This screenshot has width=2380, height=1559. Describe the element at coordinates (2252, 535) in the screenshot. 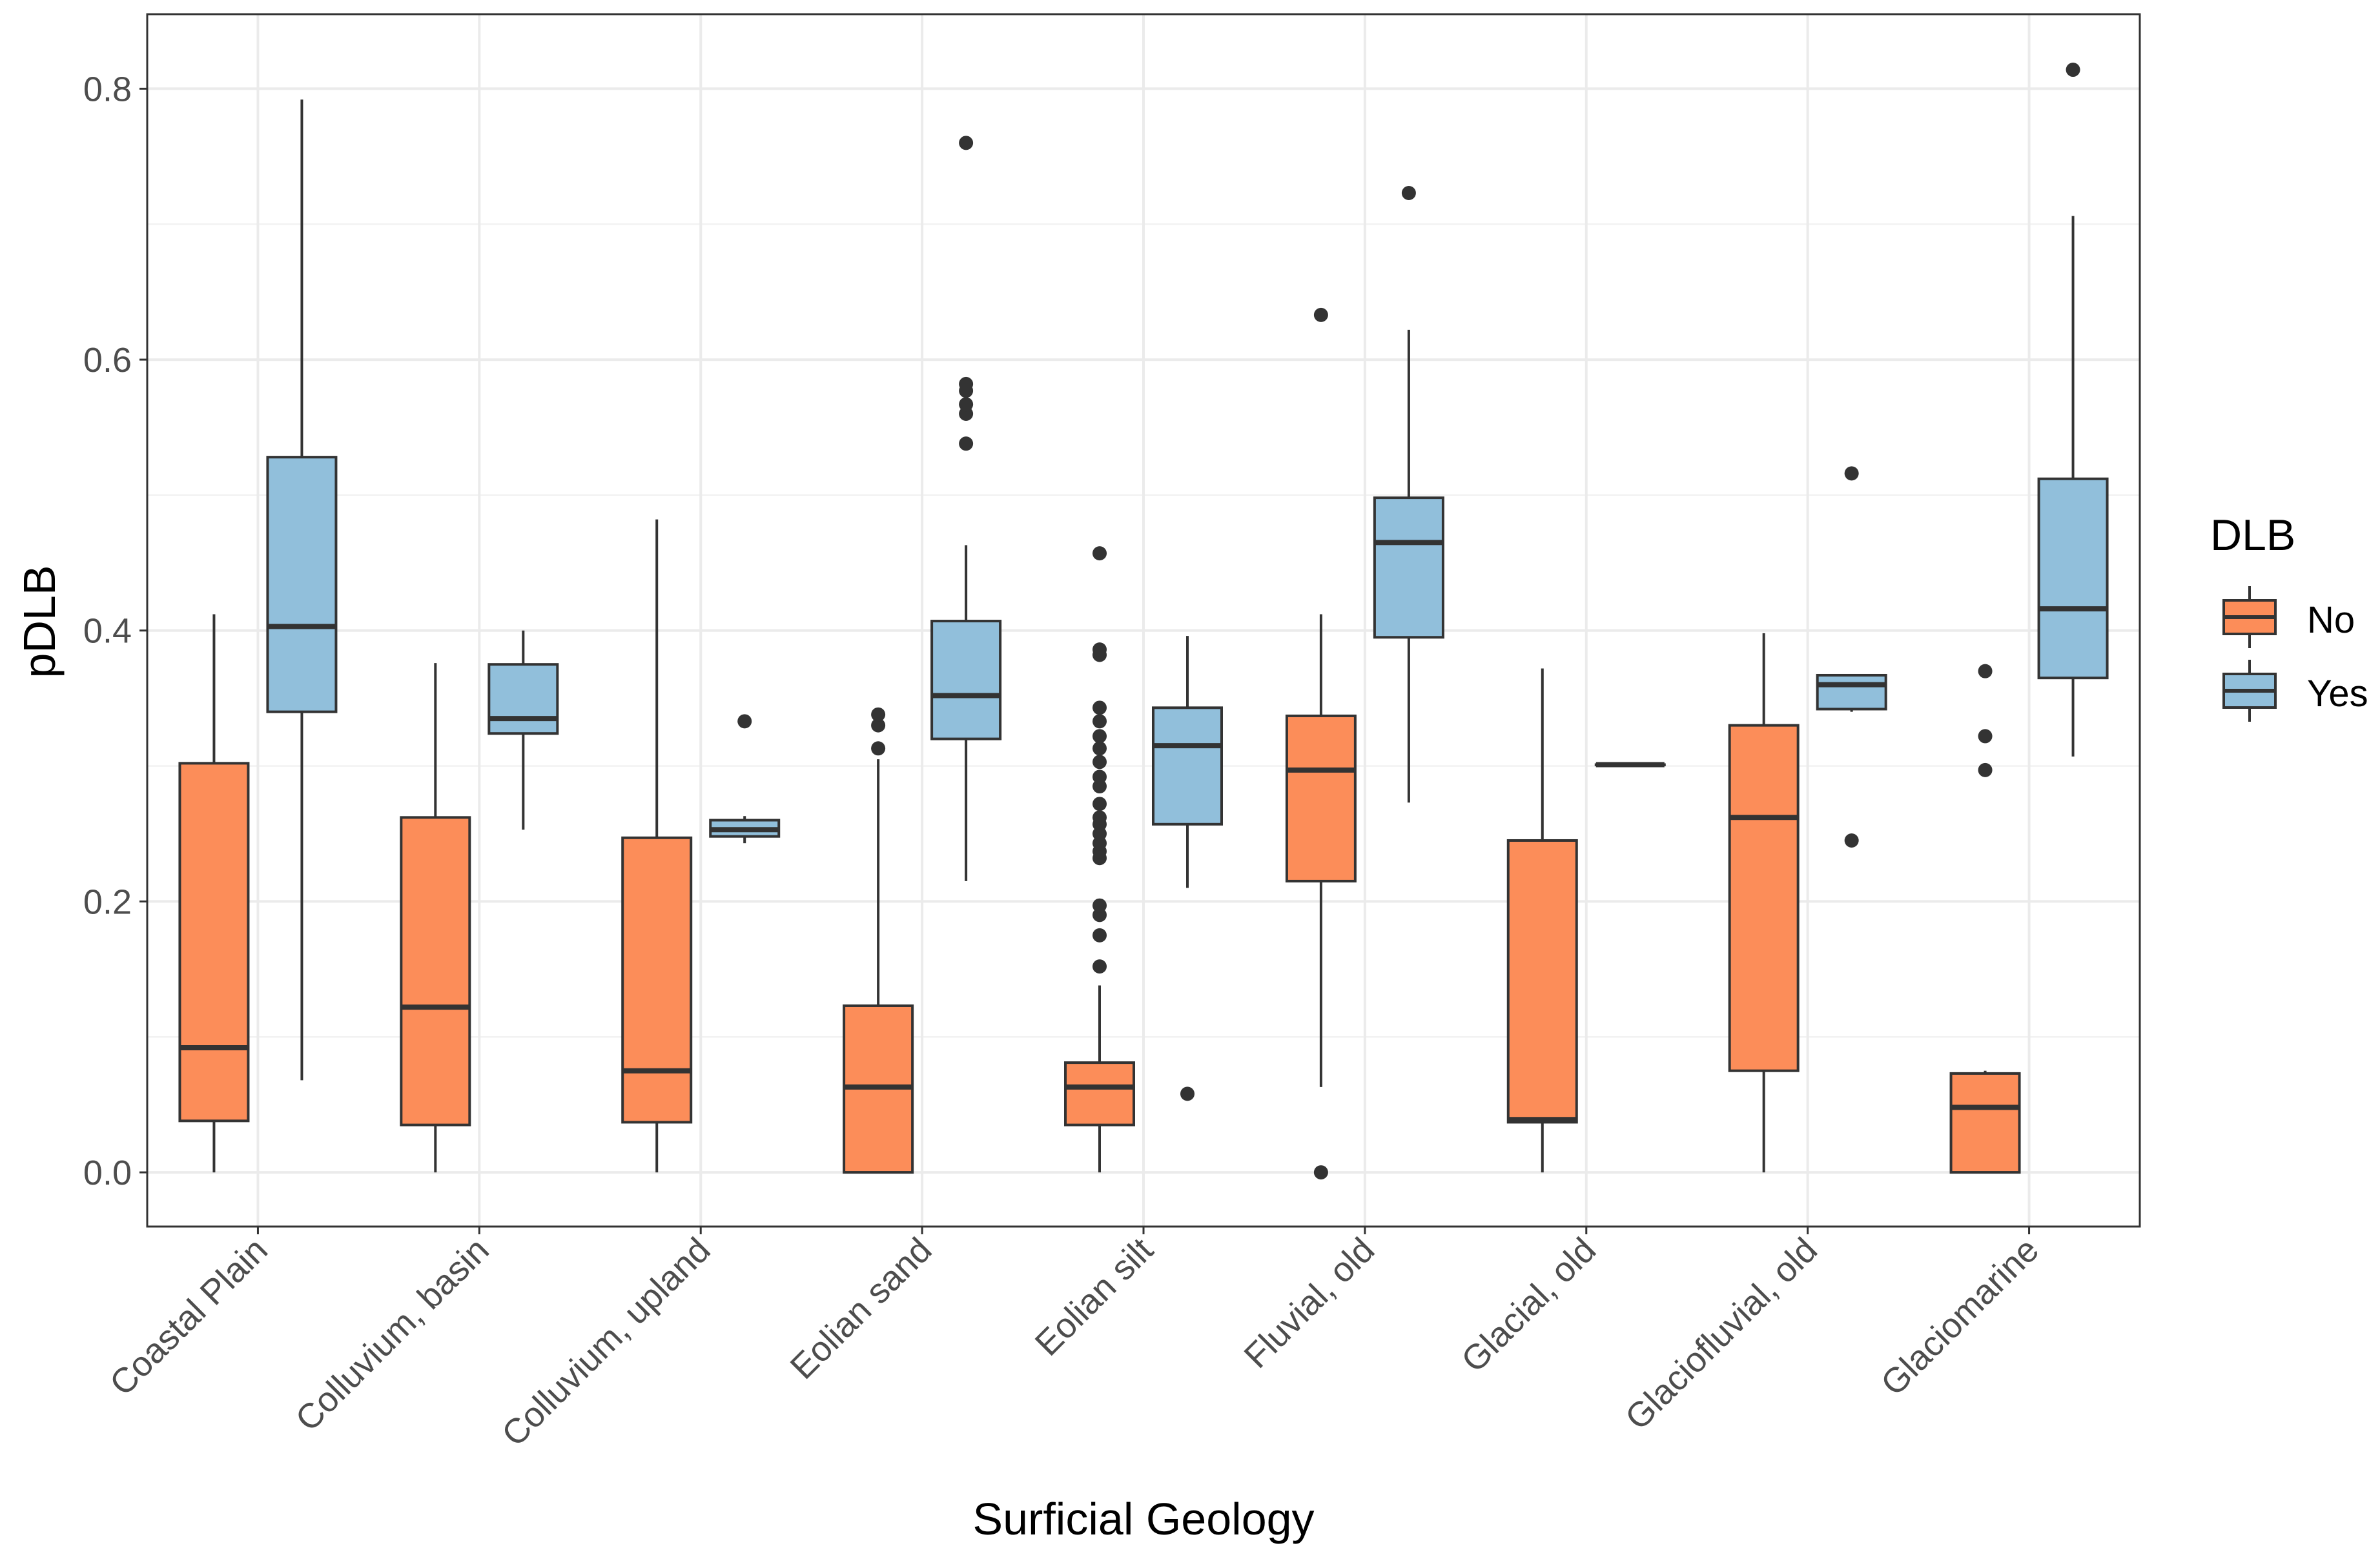

I see `legend-title: DLB` at that location.